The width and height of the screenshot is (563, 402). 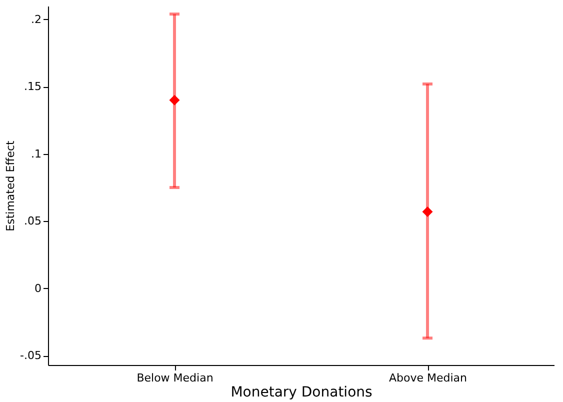 I want to click on y-tick-label: .2, so click(x=36, y=19).